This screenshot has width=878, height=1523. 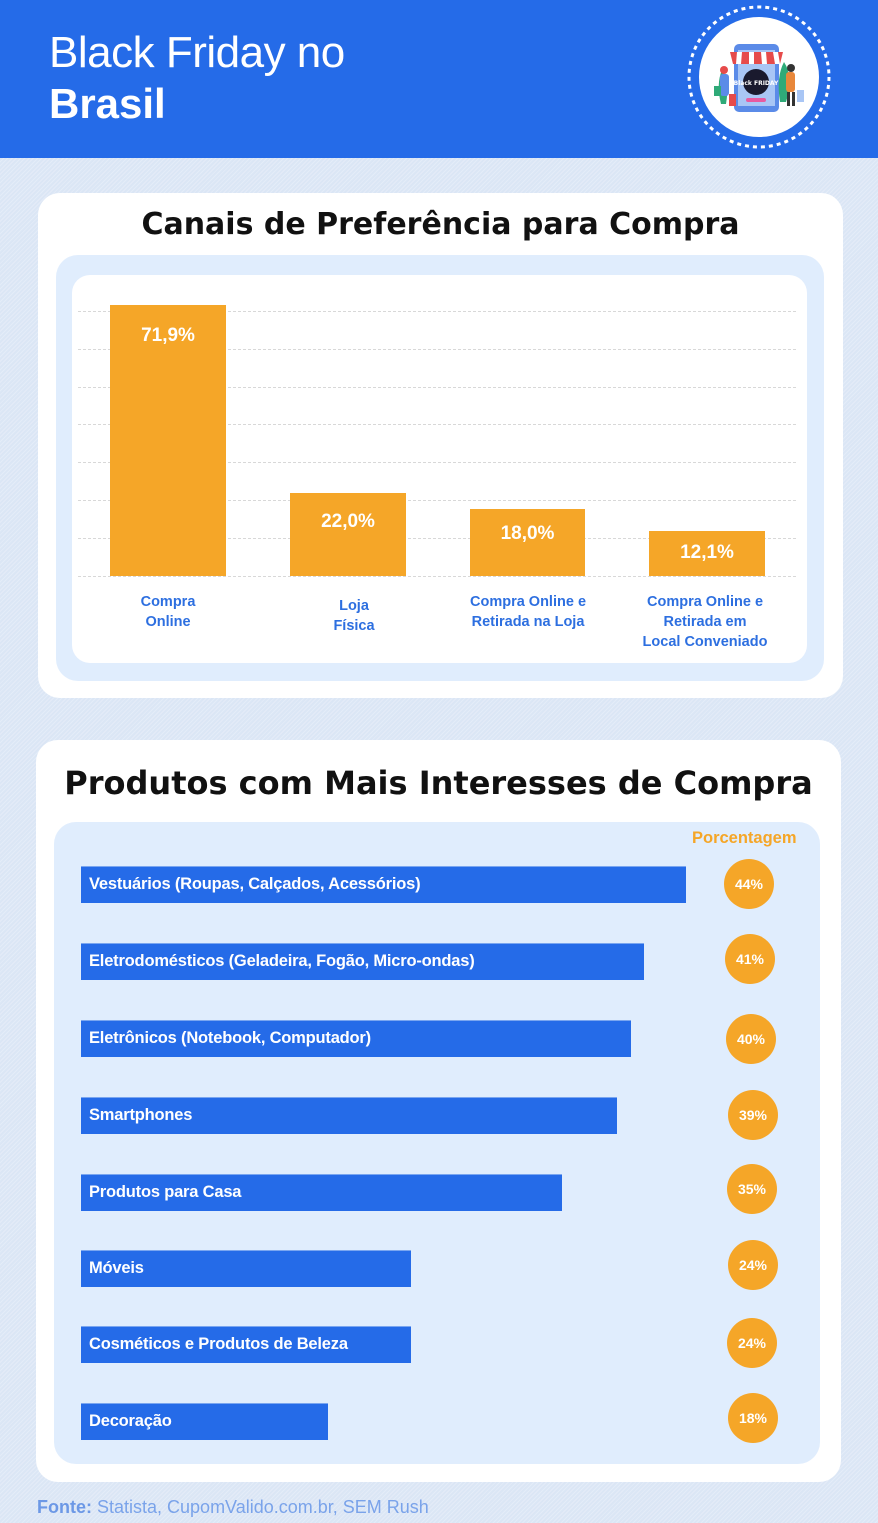 What do you see at coordinates (168, 335) in the screenshot?
I see `bar-value-label: 71,9%` at bounding box center [168, 335].